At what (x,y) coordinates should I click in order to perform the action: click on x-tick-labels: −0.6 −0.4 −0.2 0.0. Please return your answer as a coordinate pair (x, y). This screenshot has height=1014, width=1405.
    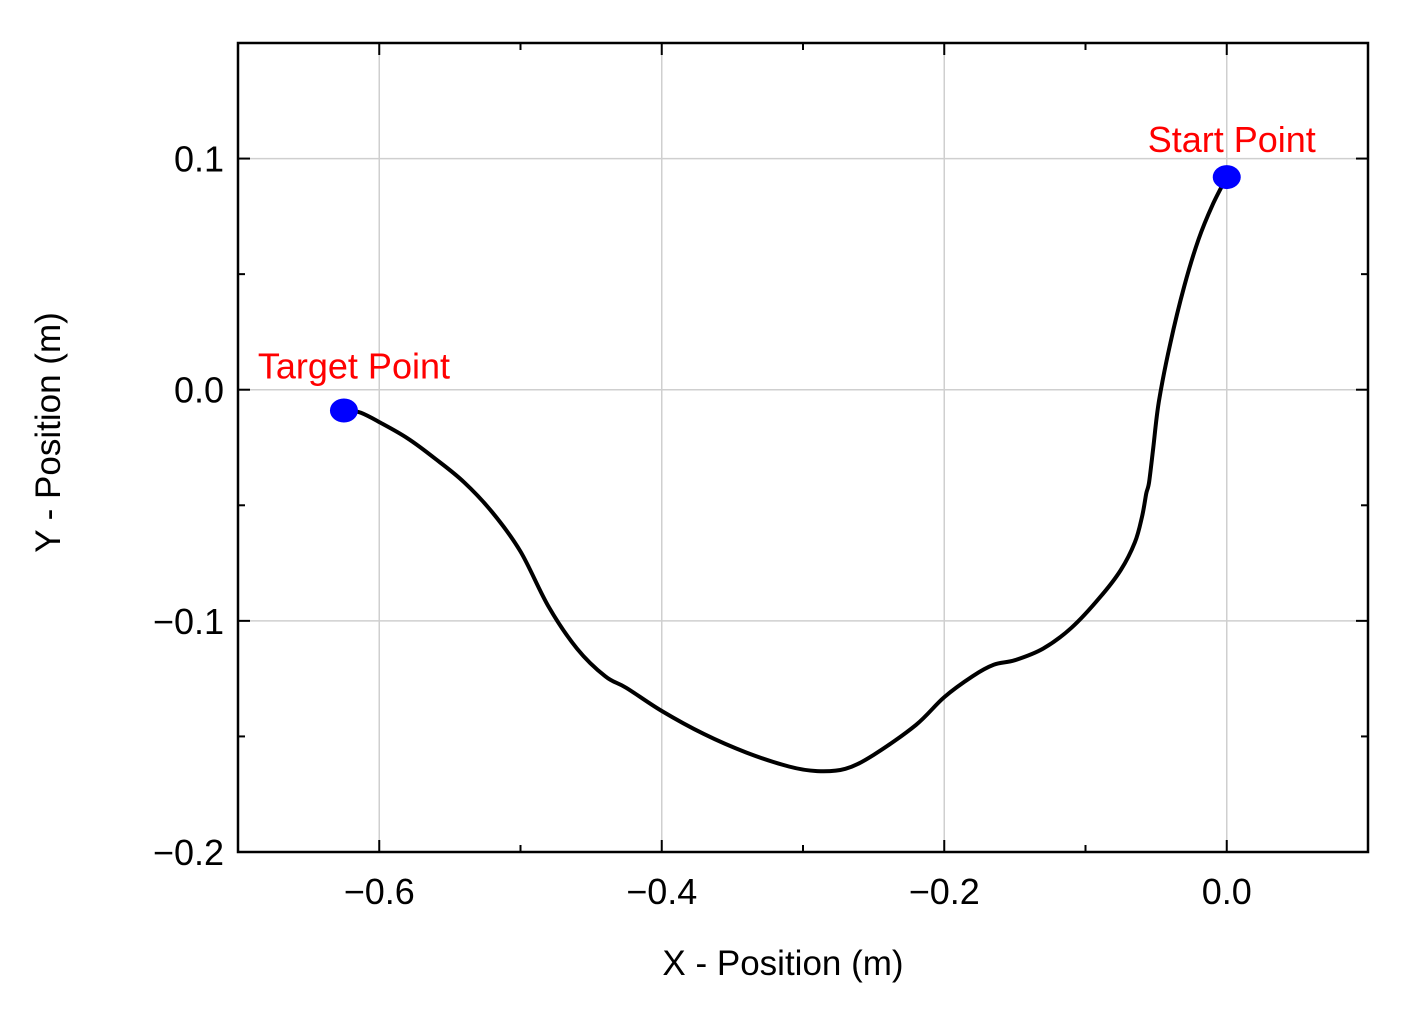
    Looking at the image, I should click on (798, 891).